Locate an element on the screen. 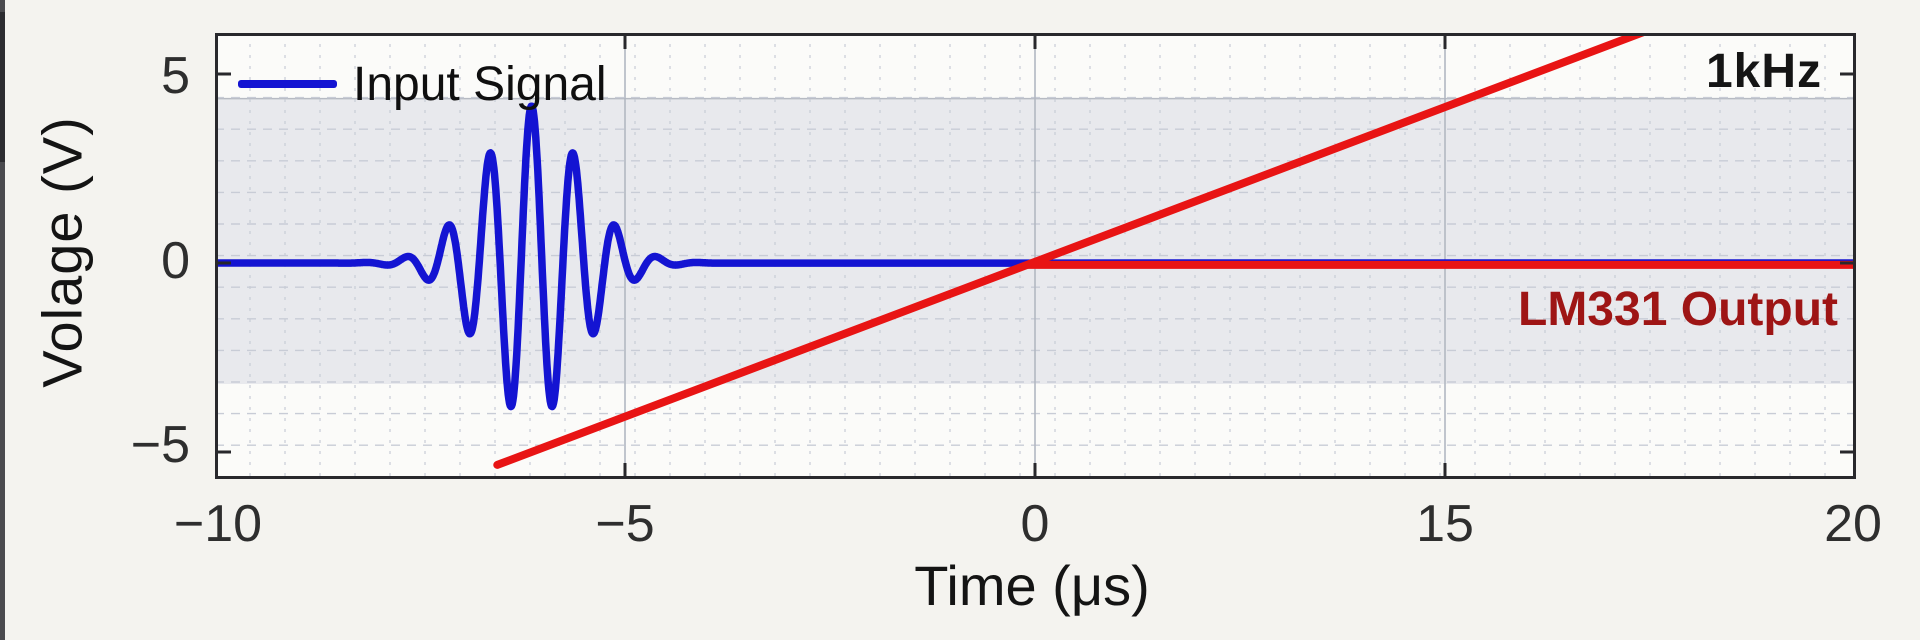 Image resolution: width=1920 pixels, height=640 pixels. photo-edge-artifact is located at coordinates (2, 320).